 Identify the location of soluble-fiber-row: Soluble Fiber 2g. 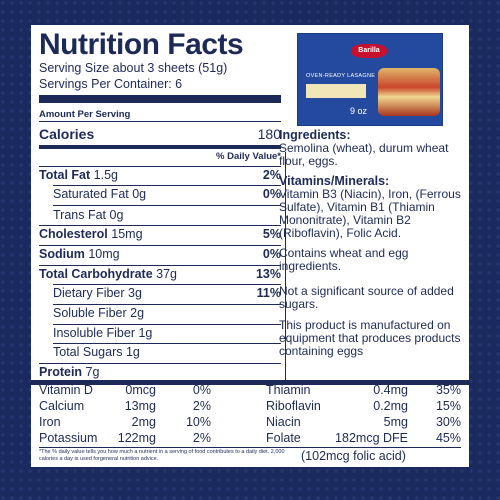
(99, 313).